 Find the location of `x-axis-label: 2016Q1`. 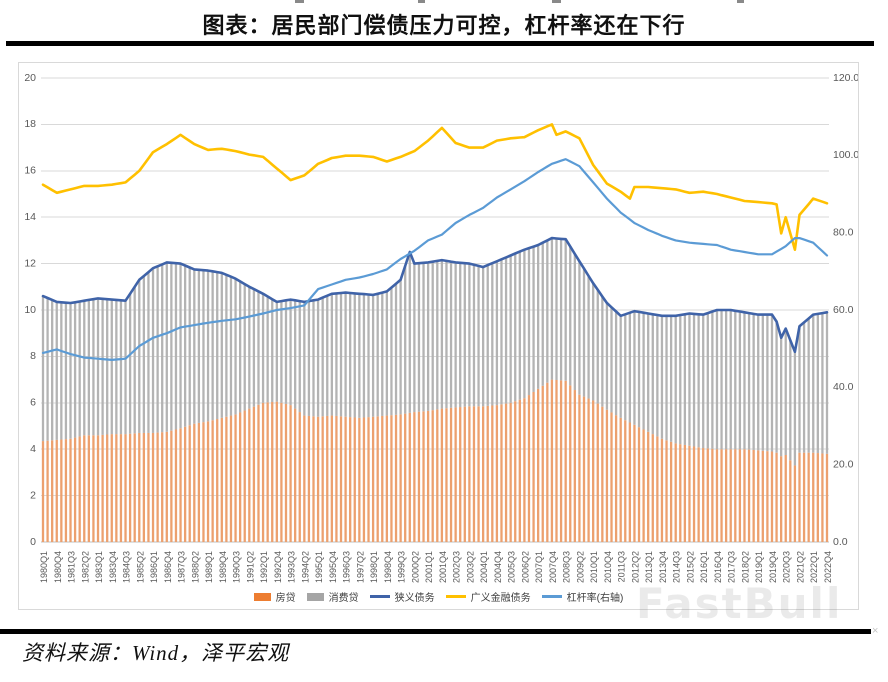

x-axis-label: 2016Q1 is located at coordinates (704, 567).